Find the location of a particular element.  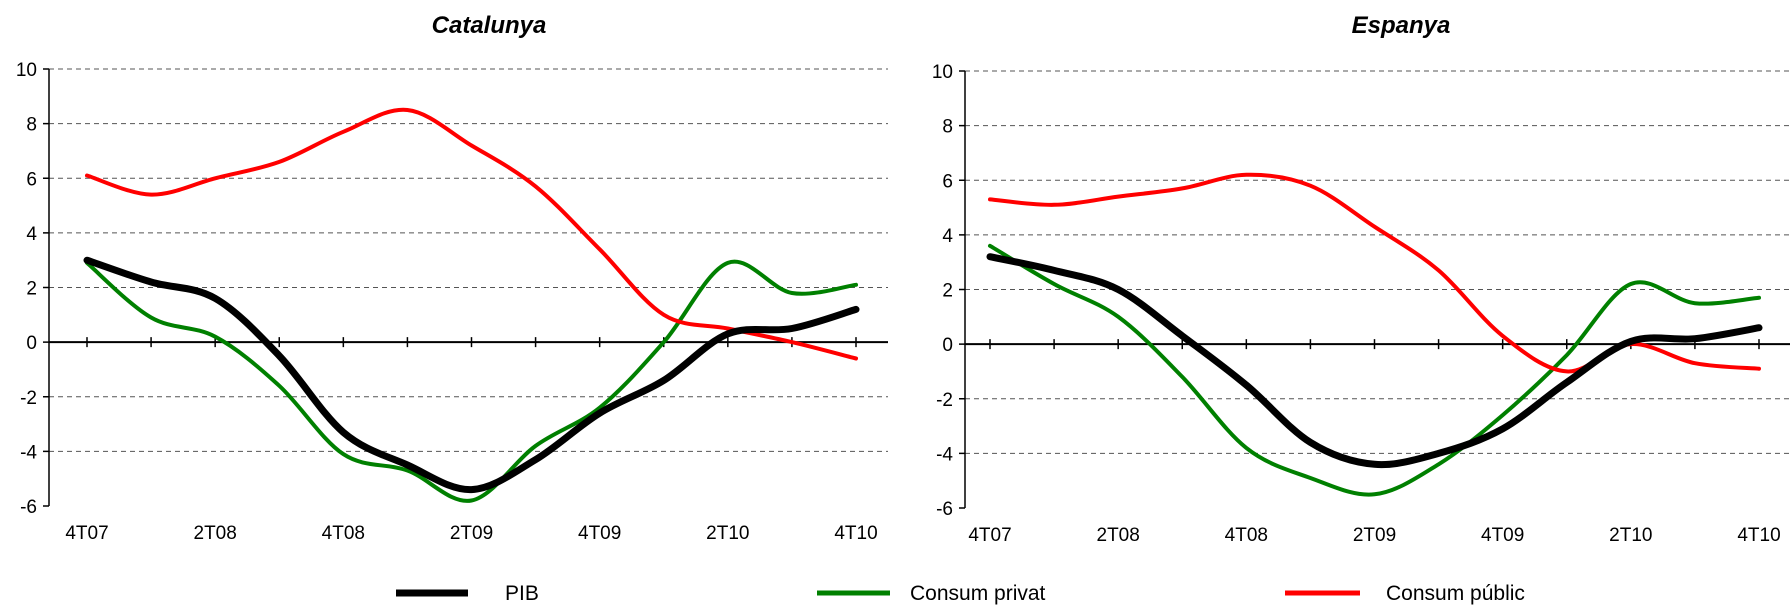

legend-item-pib: PIB is located at coordinates (467, 593).